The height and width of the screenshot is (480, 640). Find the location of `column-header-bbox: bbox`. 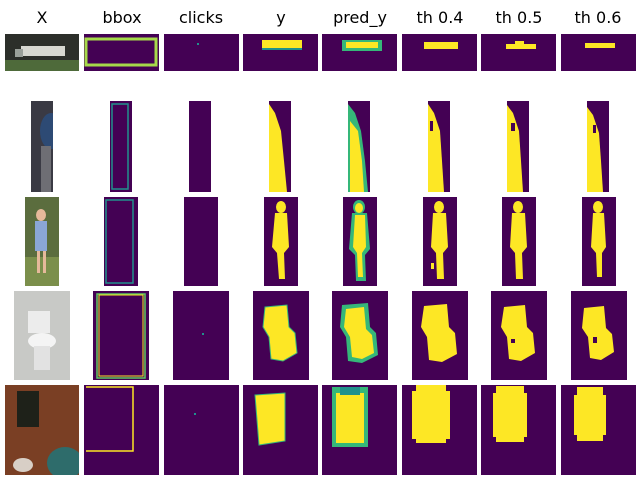

column-header-bbox: bbox is located at coordinates (122, 17).